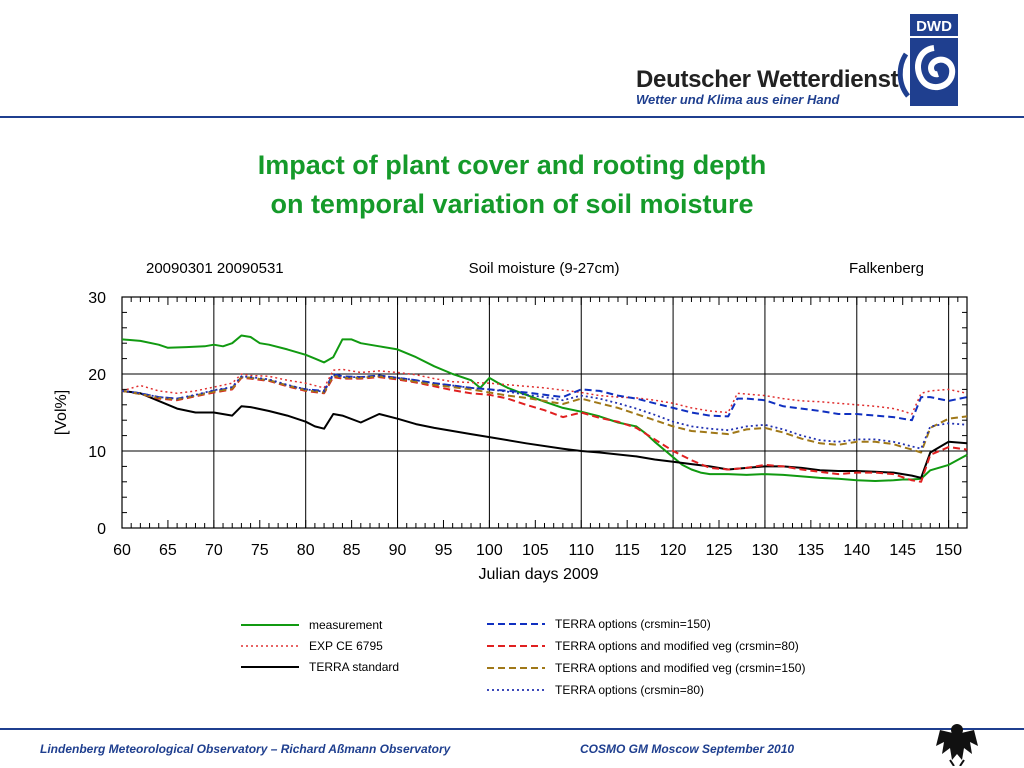 This screenshot has width=1024, height=768. I want to click on x-tick-label: 95, so click(444, 550).